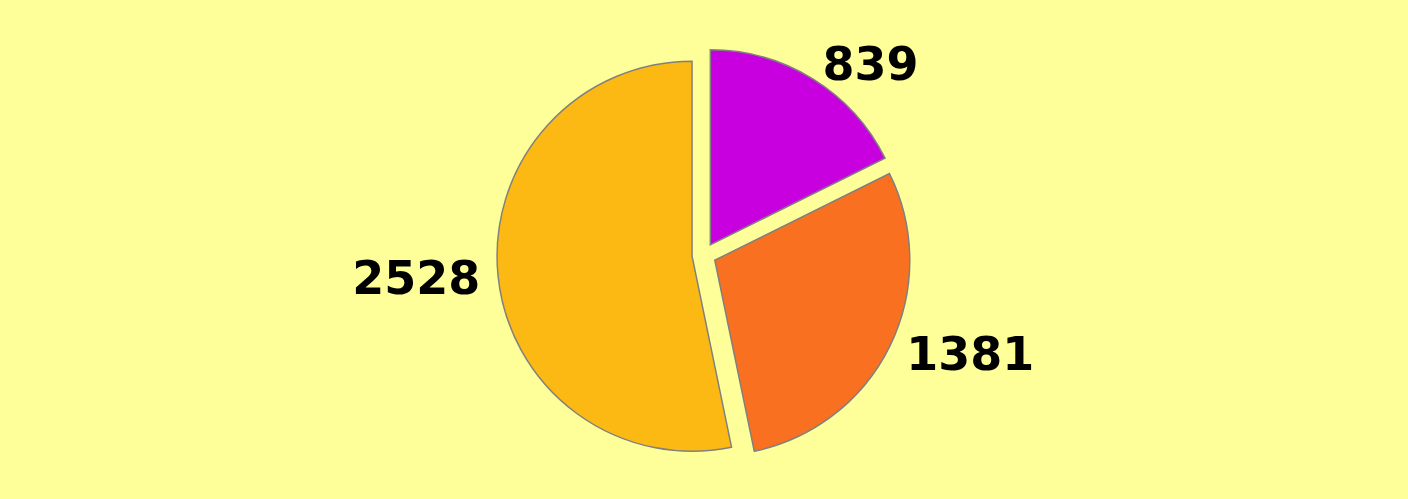 This screenshot has width=1408, height=499. Describe the element at coordinates (870, 63) in the screenshot. I see `data-label: 839` at that location.